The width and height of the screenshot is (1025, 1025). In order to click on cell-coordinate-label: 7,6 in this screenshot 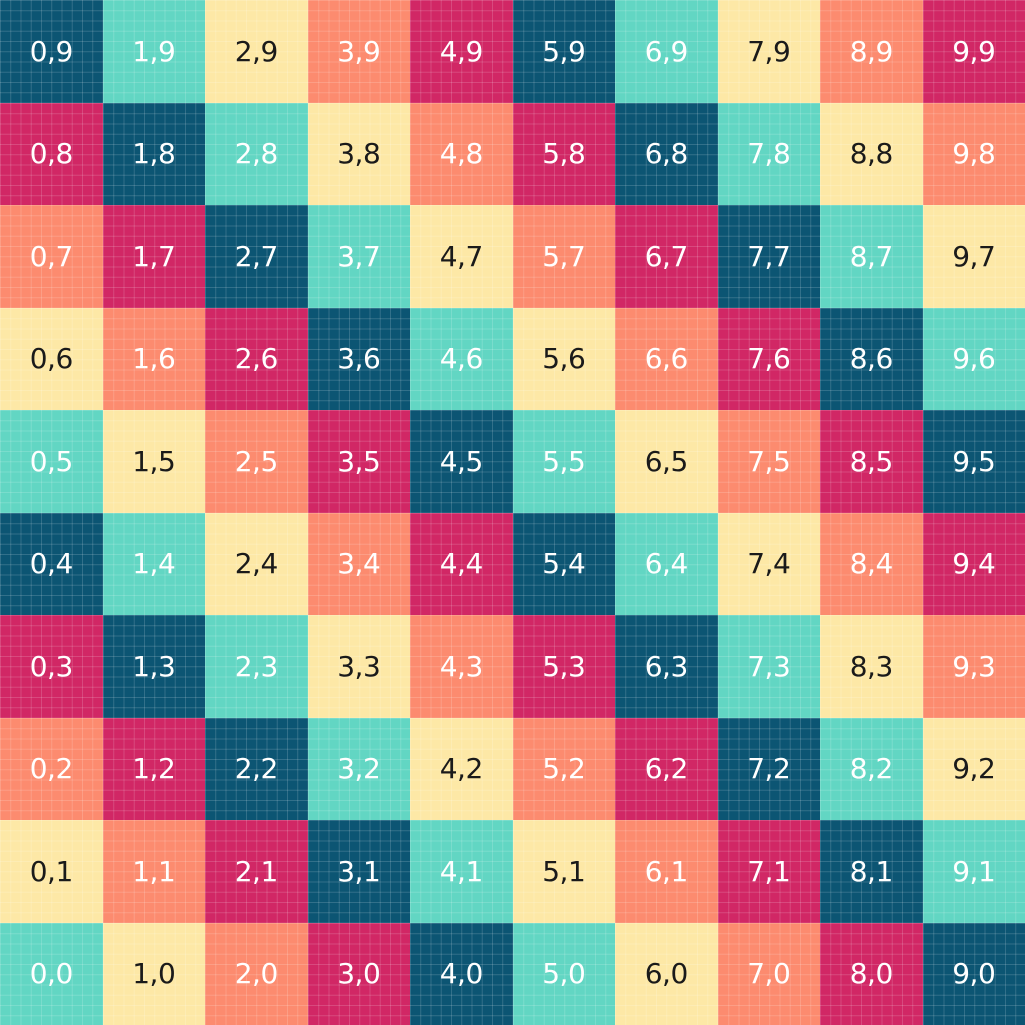, I will do `click(769, 359)`.